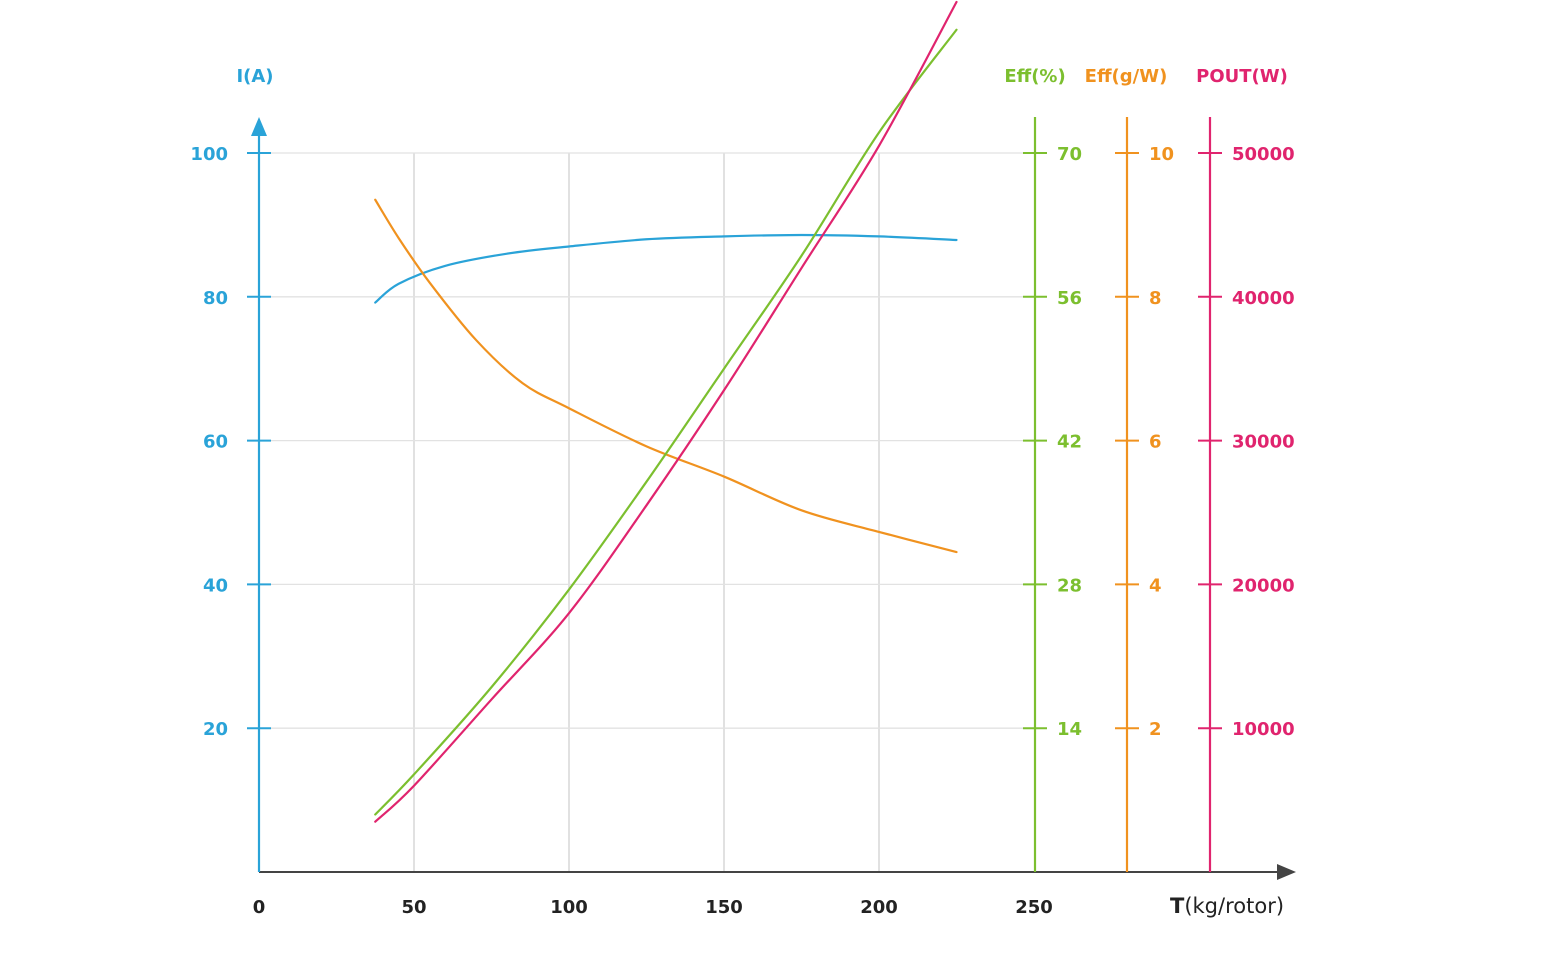  What do you see at coordinates (724, 907) in the screenshot?
I see `x-tick-label: 150` at bounding box center [724, 907].